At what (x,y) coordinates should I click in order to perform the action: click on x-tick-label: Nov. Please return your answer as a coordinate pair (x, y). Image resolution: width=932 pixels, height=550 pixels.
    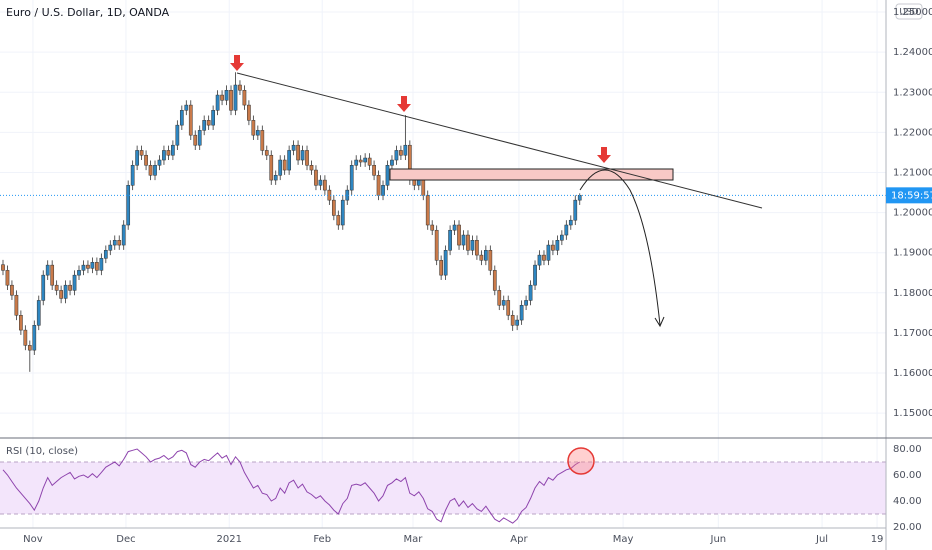
    Looking at the image, I should click on (33, 539).